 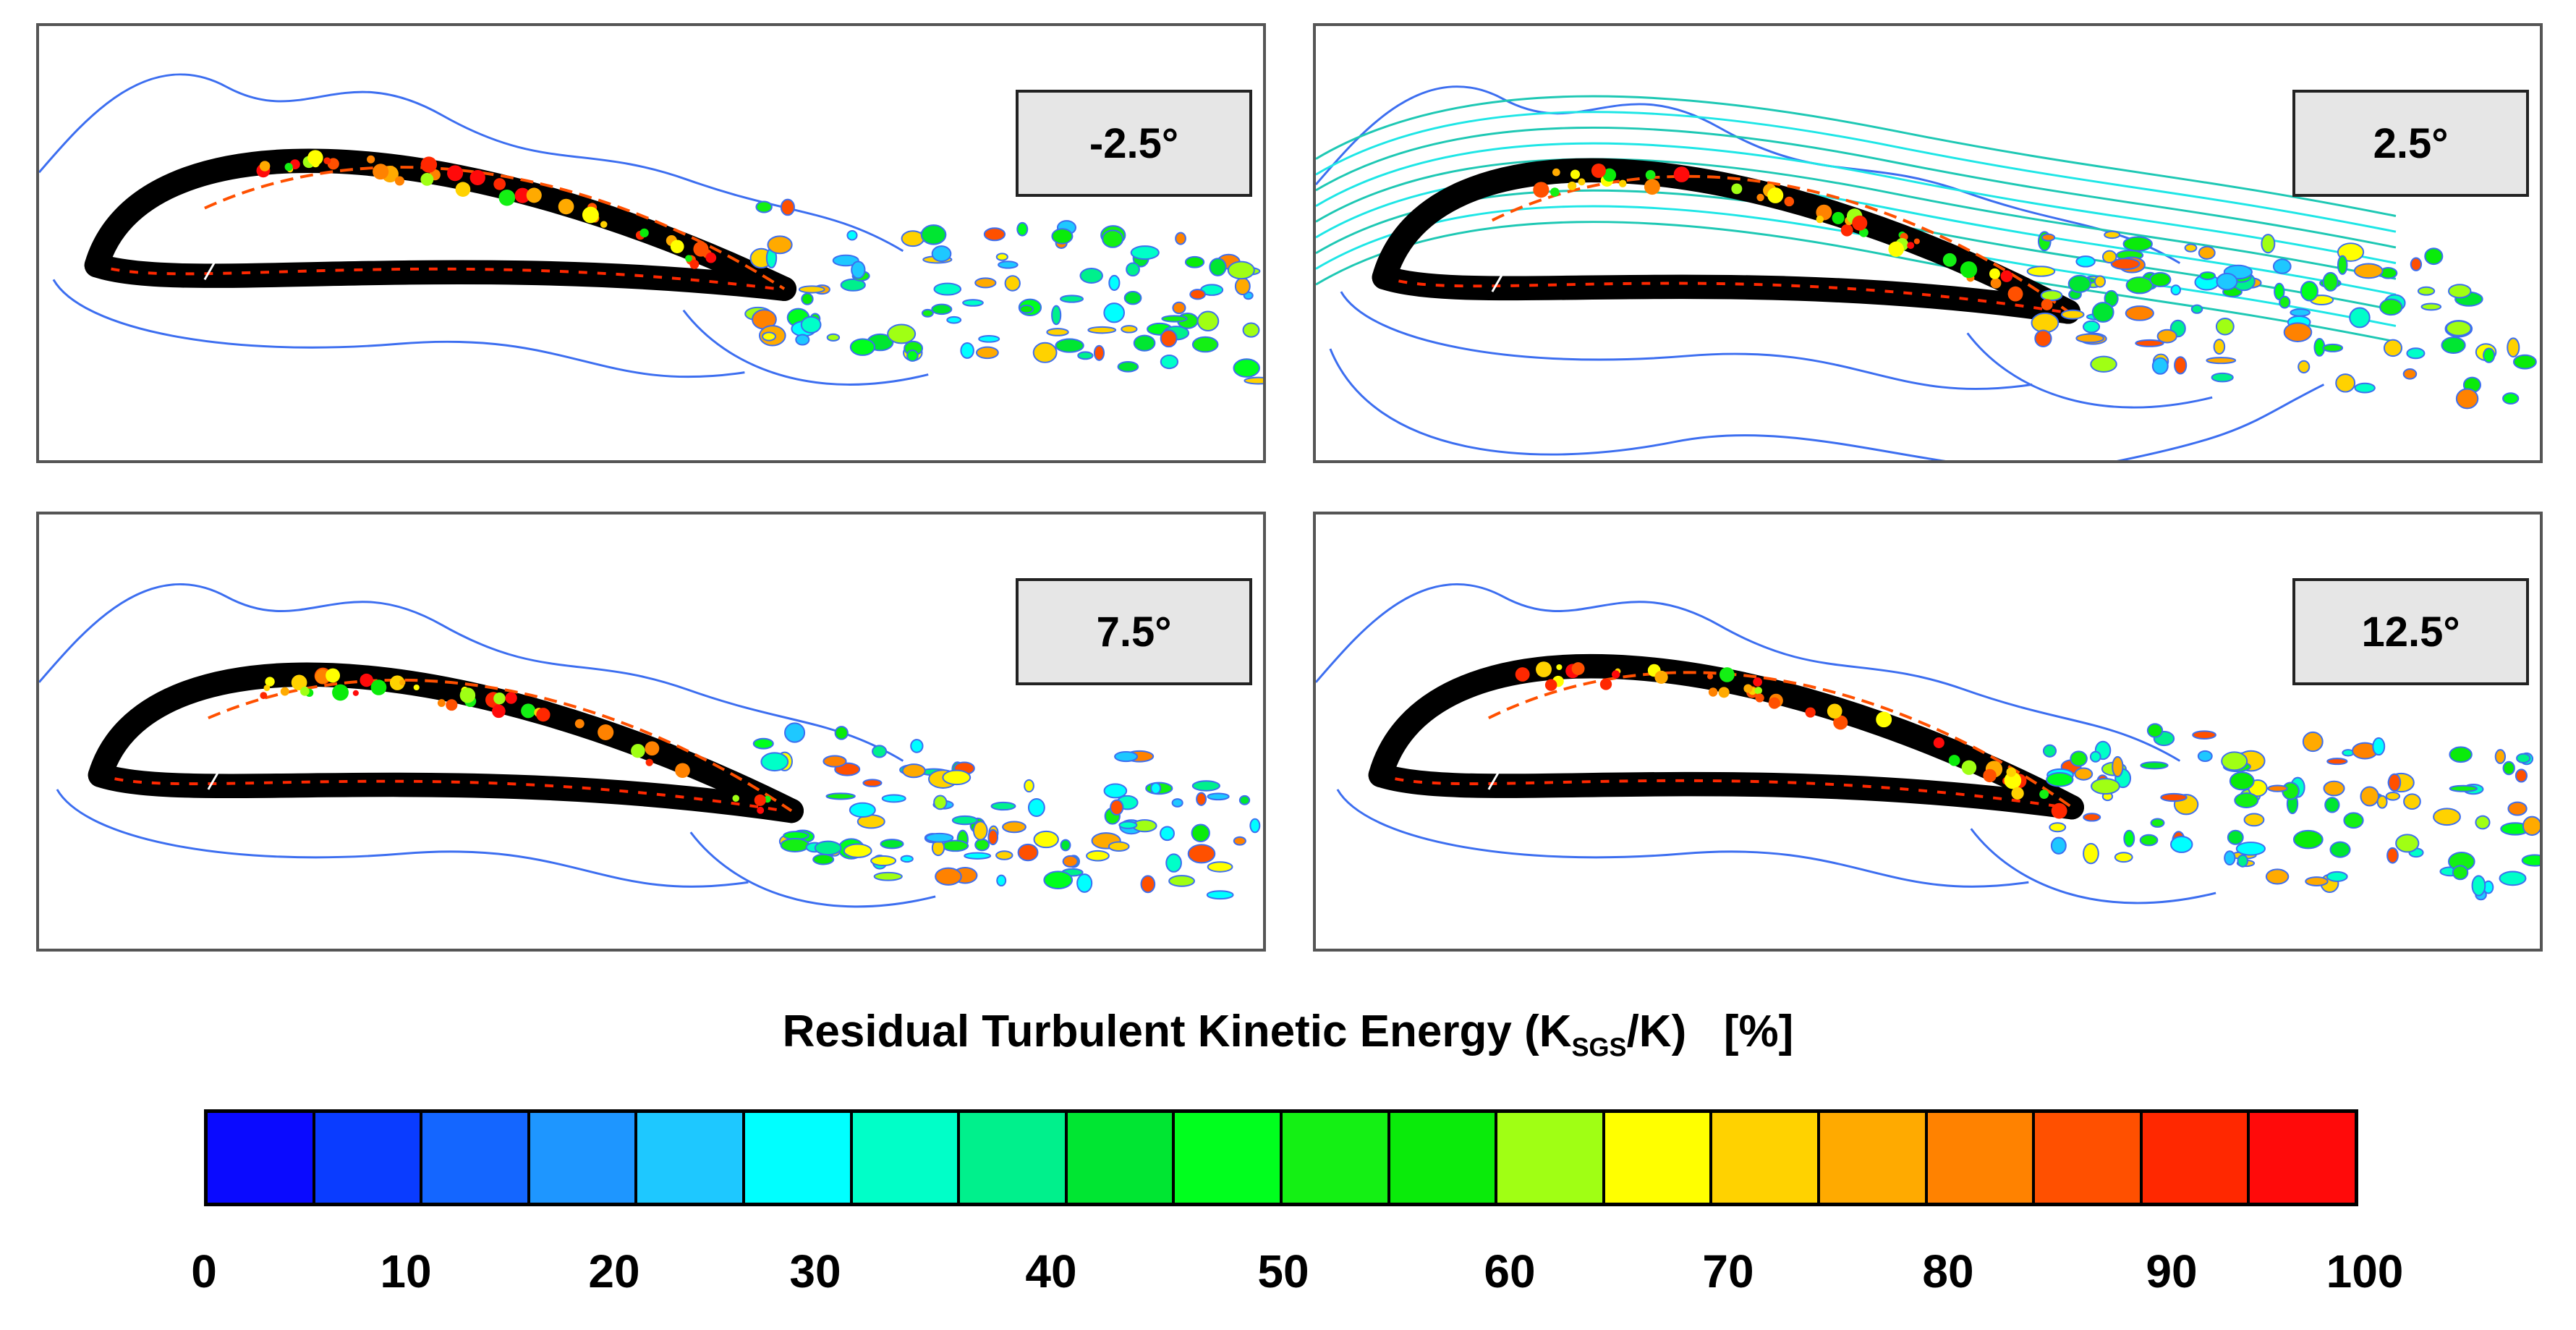 I want to click on boundary-layer-eddies, so click(x=1791, y=740).